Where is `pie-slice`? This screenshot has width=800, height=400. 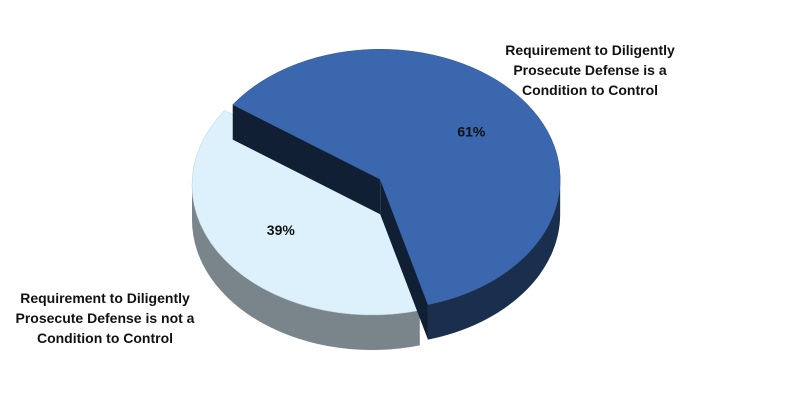 pie-slice is located at coordinates (306, 213).